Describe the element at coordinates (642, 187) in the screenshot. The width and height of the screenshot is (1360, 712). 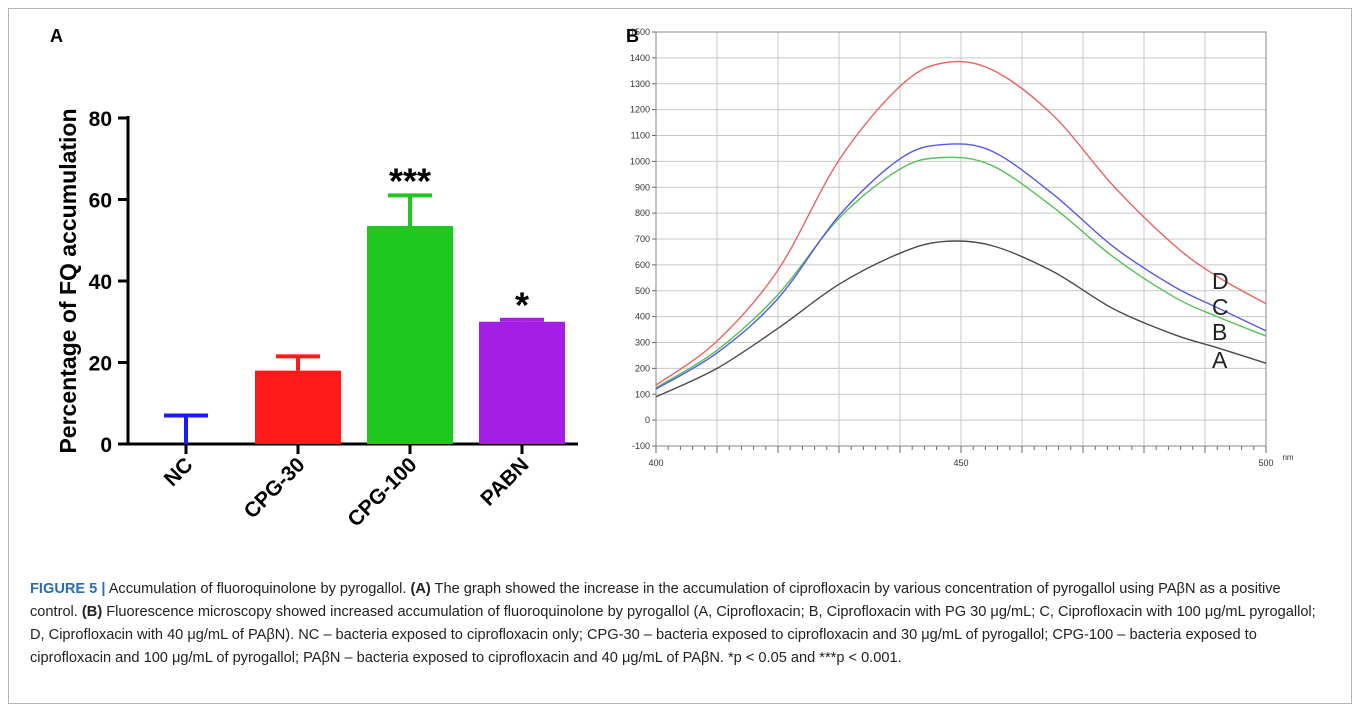
I see `y-tick-label: 900` at that location.